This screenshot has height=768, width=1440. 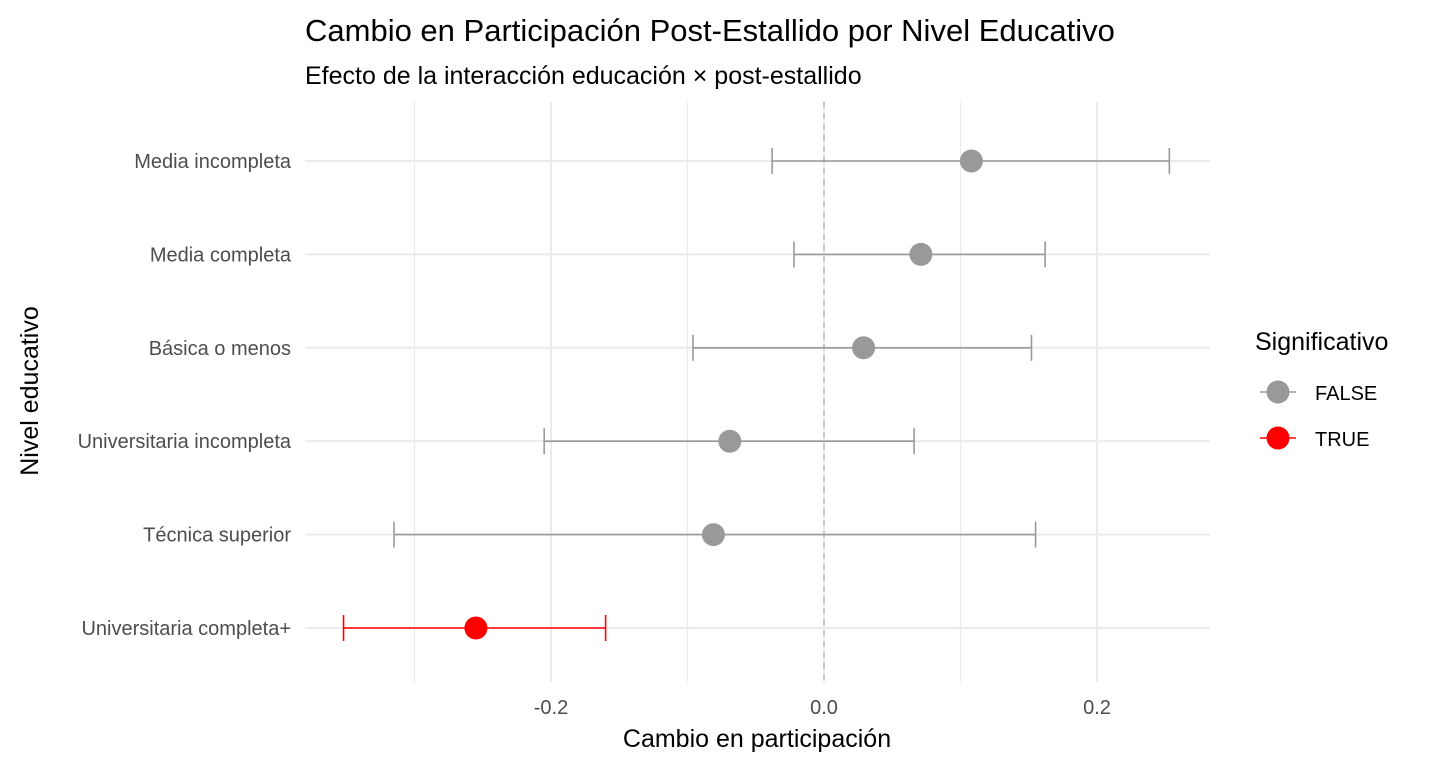 What do you see at coordinates (217, 536) in the screenshot?
I see `y-tick-label: Técnica superior` at bounding box center [217, 536].